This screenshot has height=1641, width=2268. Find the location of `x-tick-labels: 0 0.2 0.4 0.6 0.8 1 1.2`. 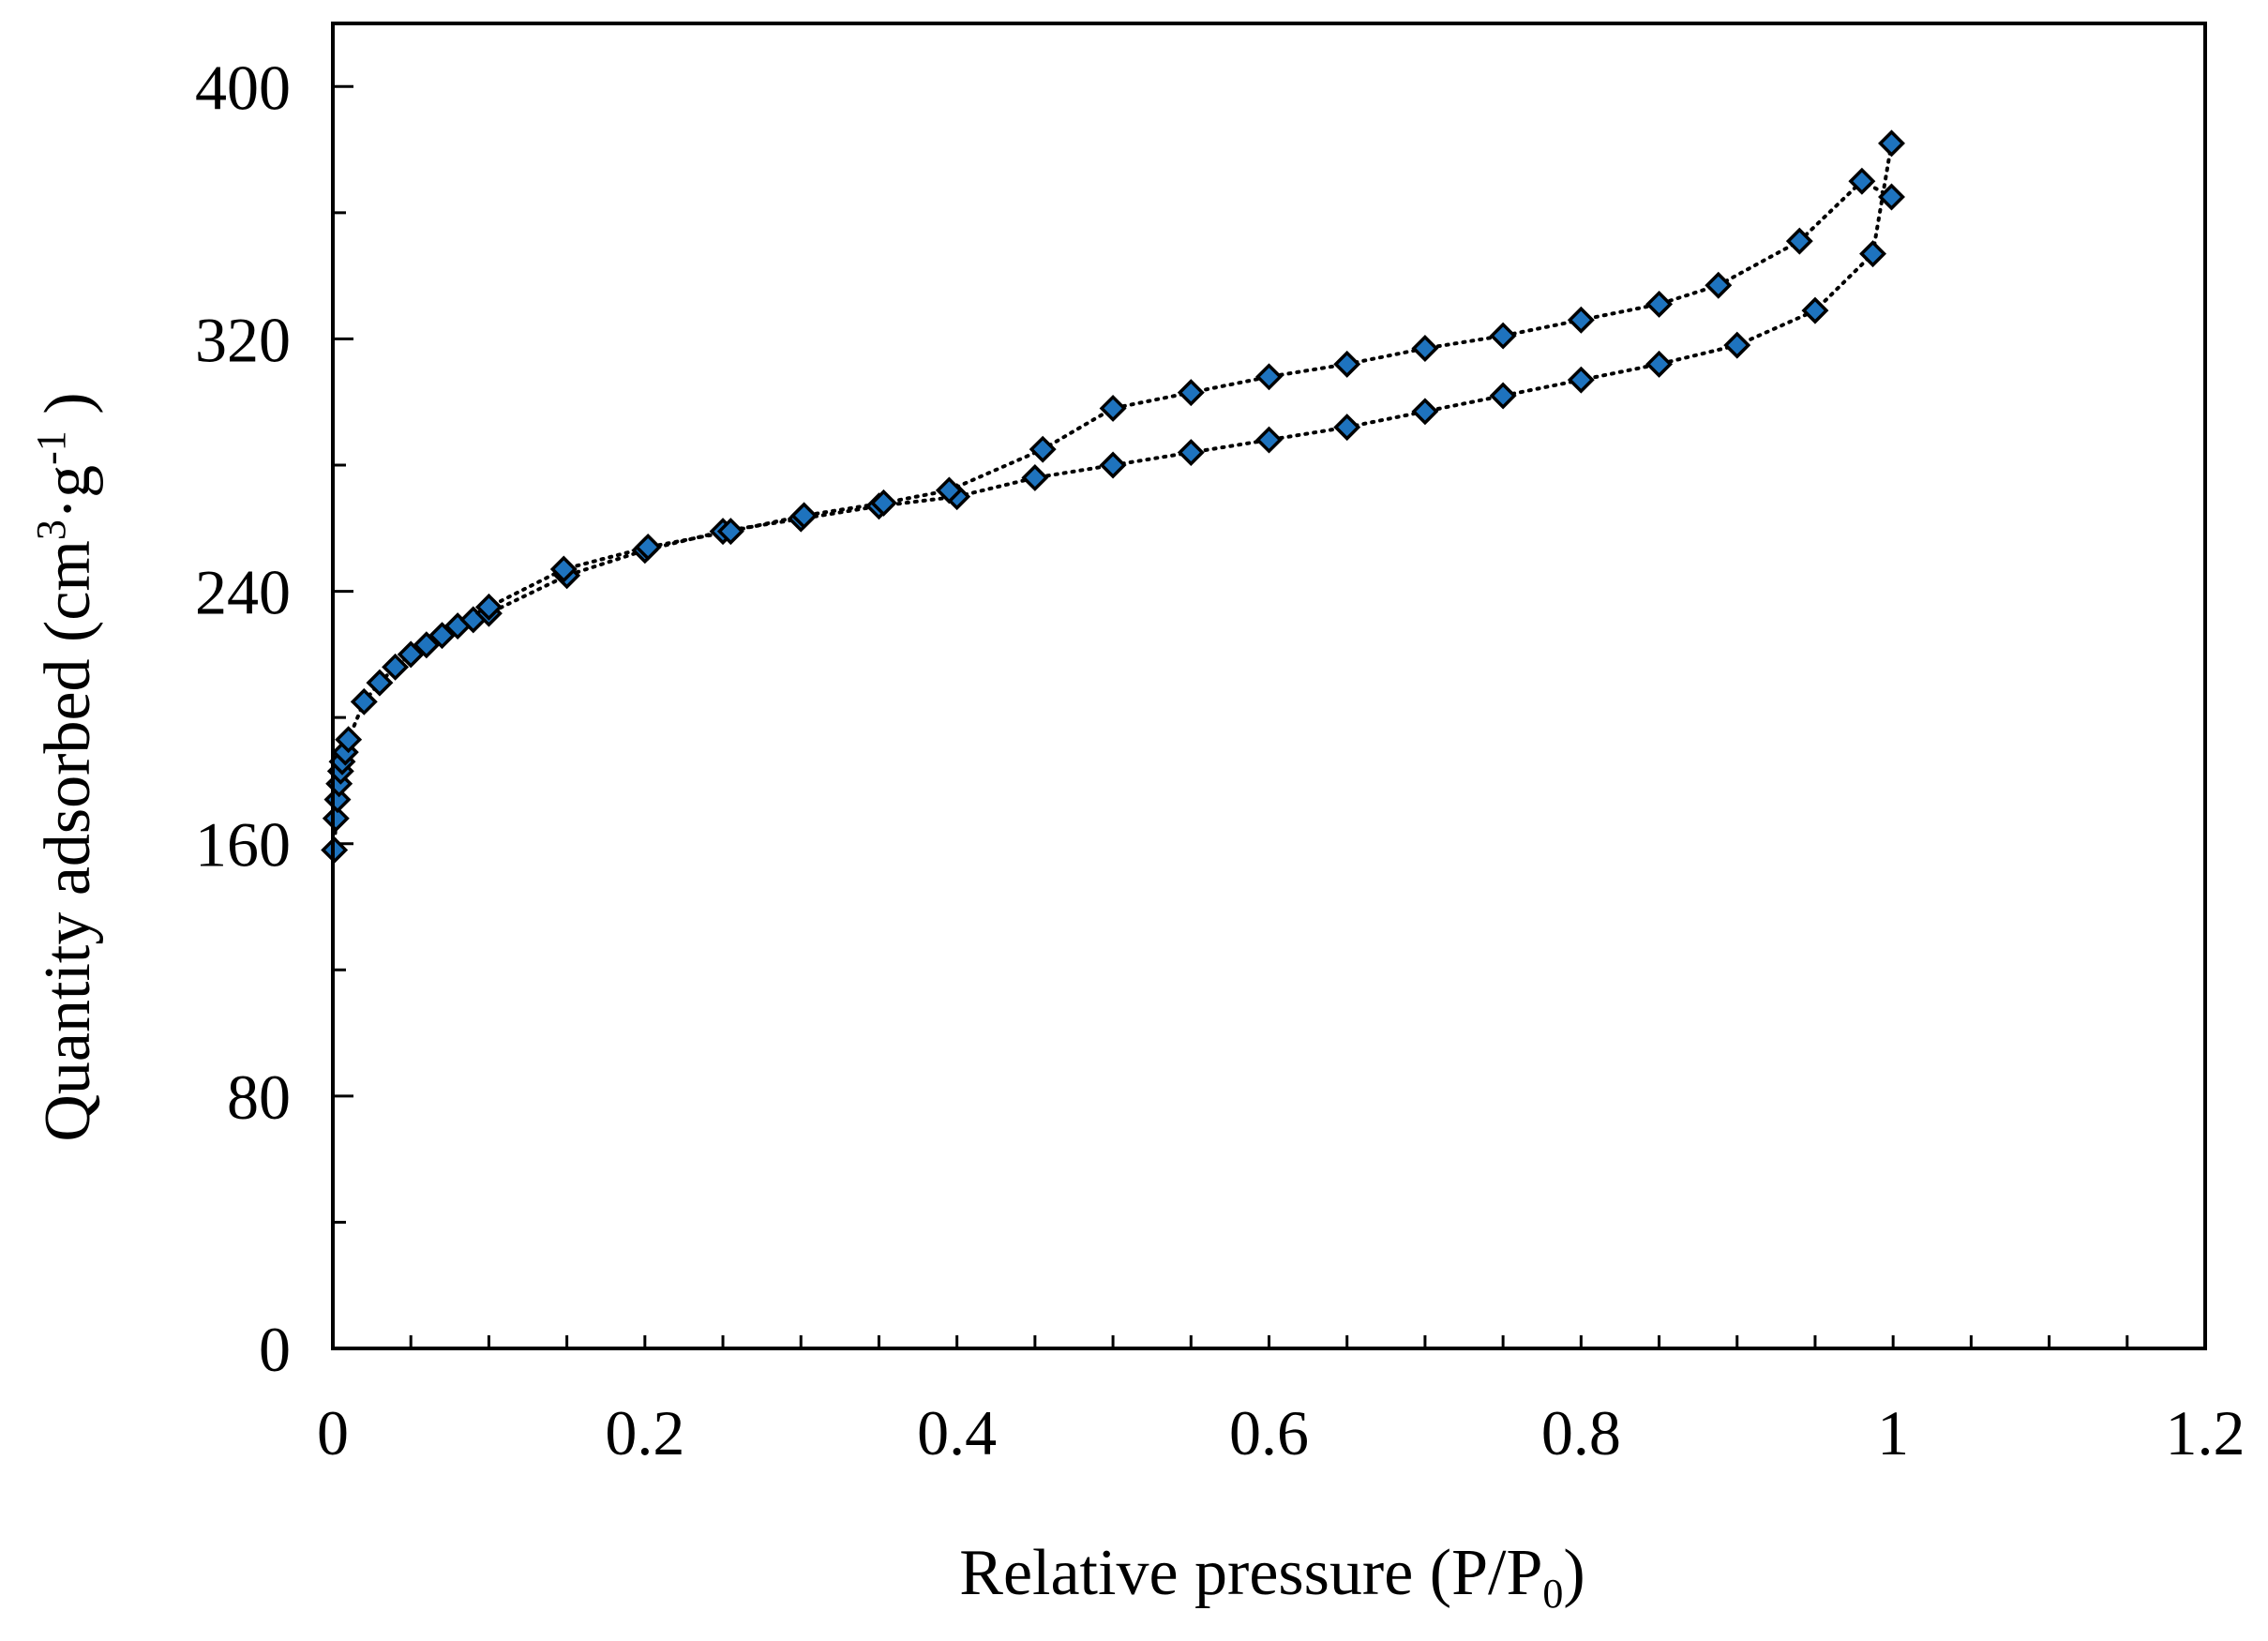

x-tick-labels: 0 0.2 0.4 0.6 0.8 1 1.2 is located at coordinates (1281, 1432).